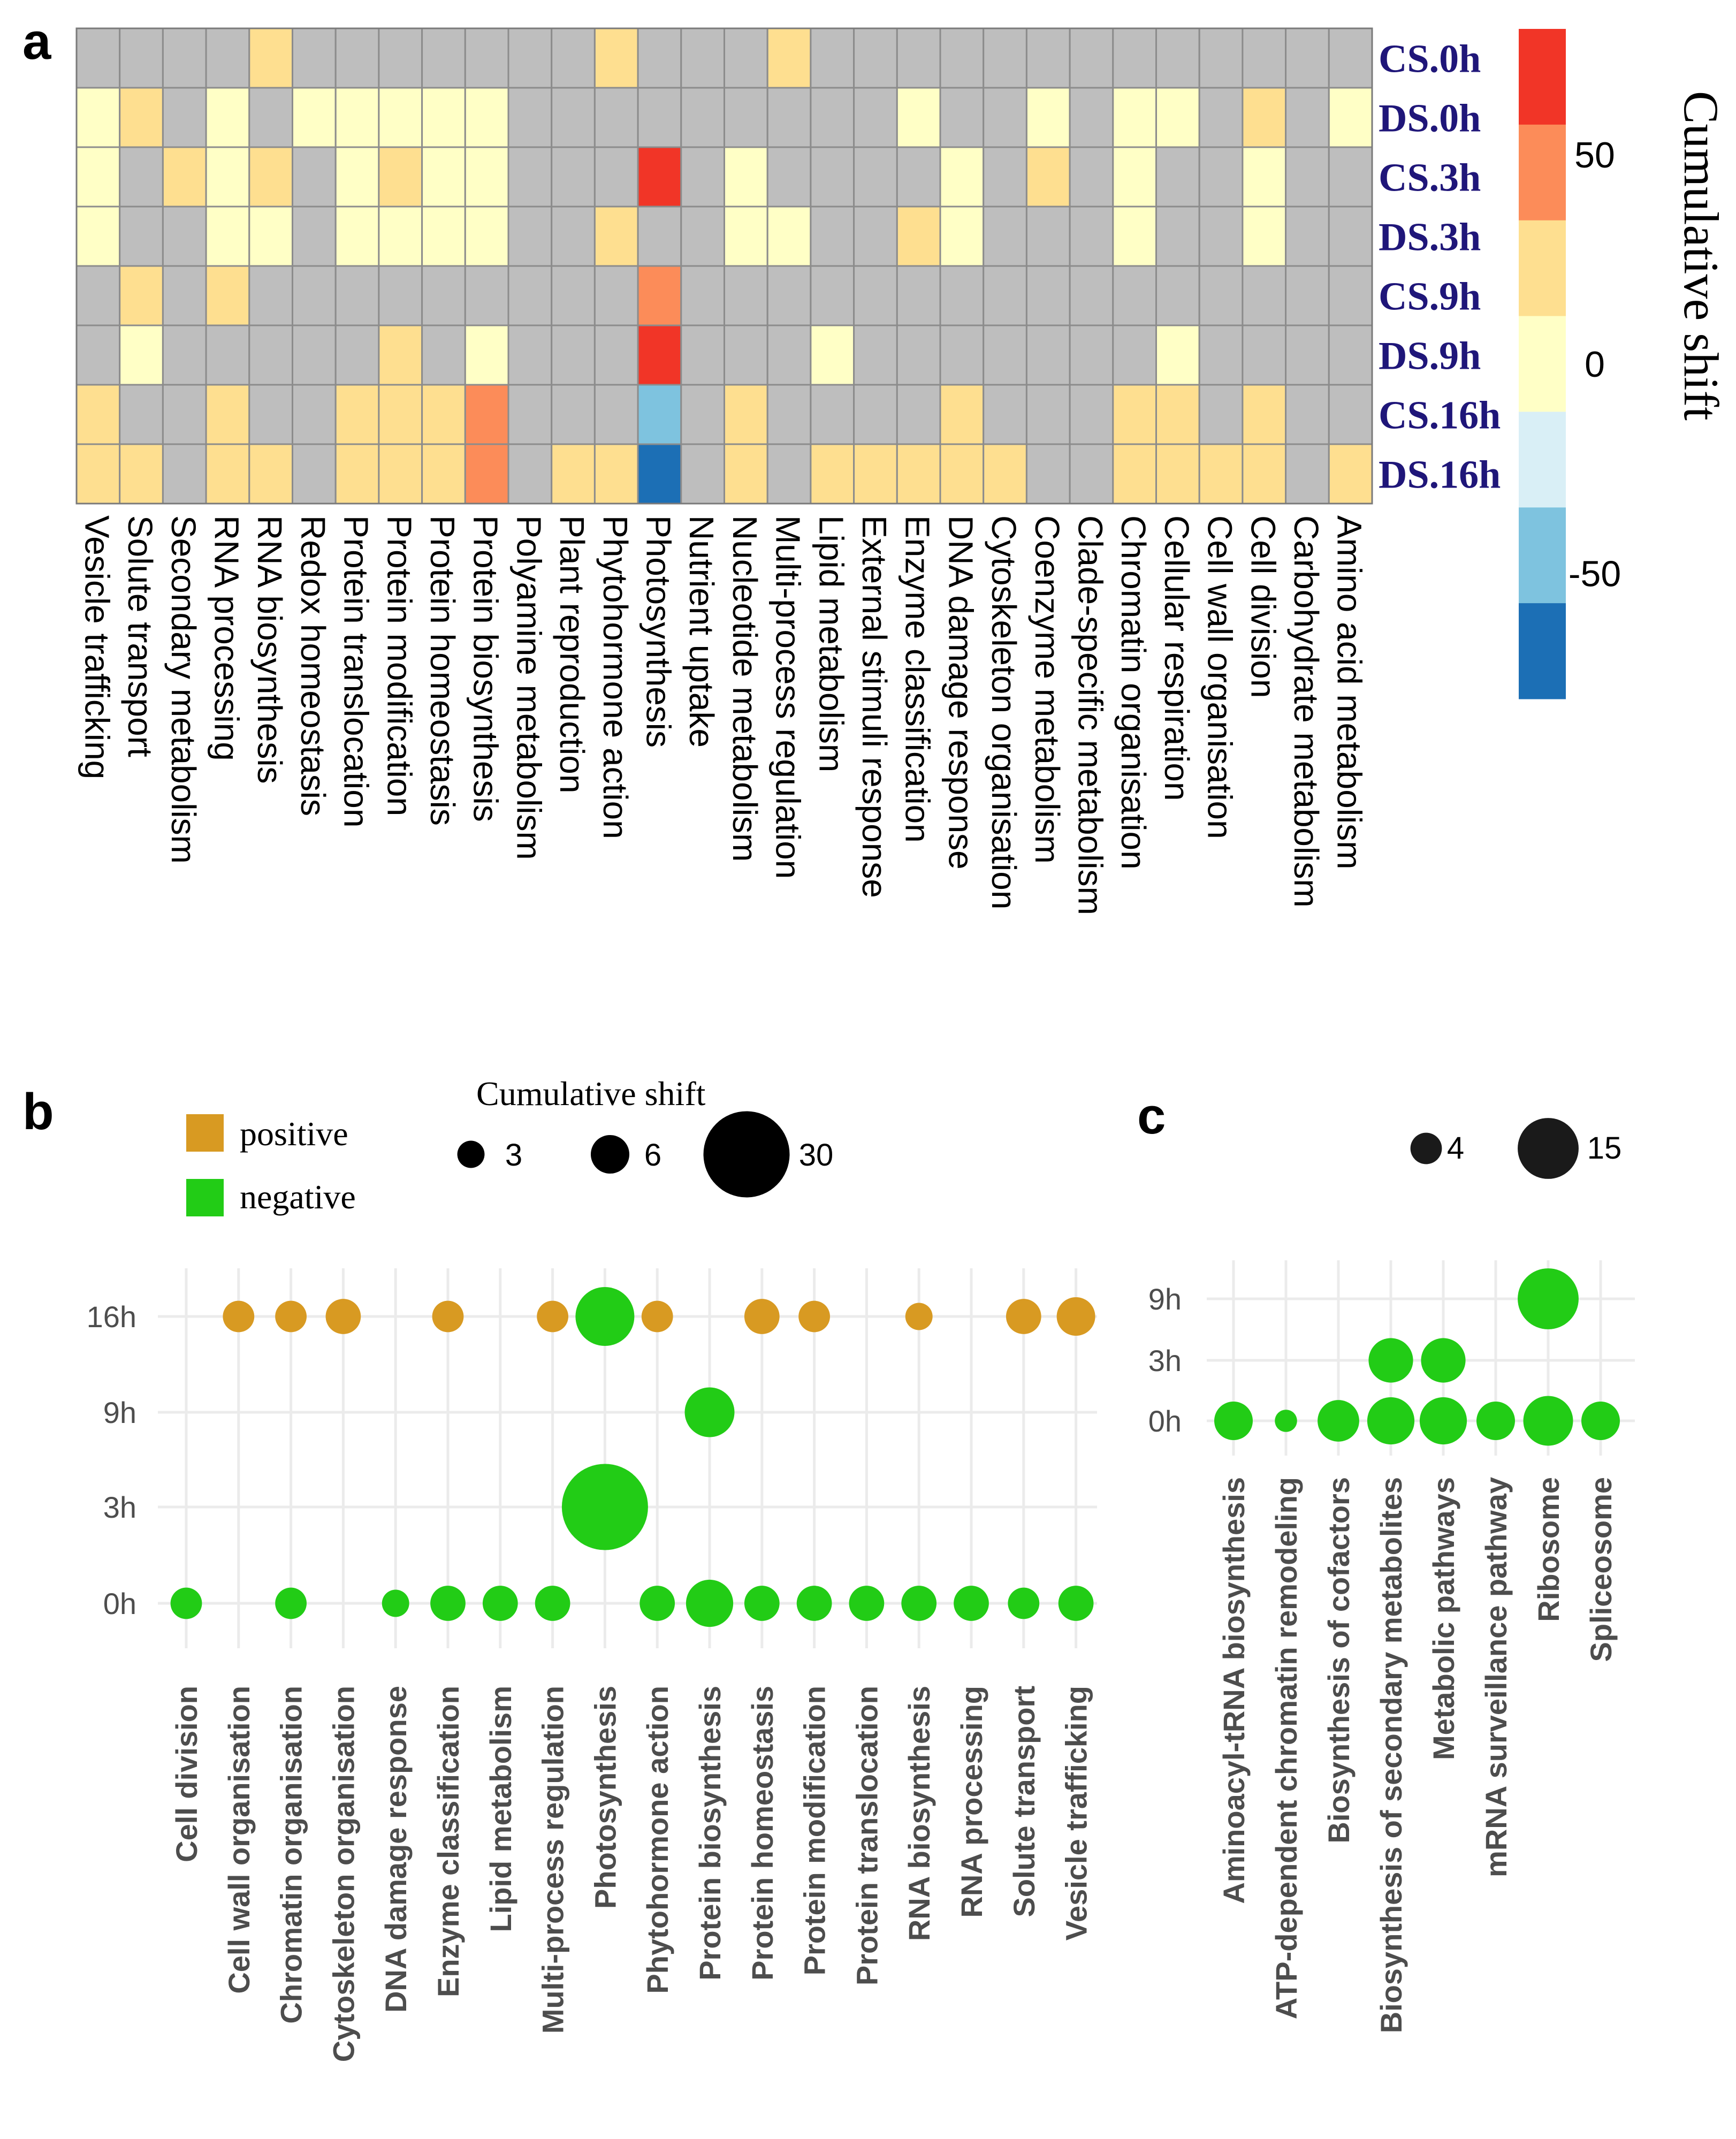 The height and width of the screenshot is (2139, 1736). Describe the element at coordinates (1600, 1421) in the screenshot. I see `dot-negative-spliceosome-0h` at that location.